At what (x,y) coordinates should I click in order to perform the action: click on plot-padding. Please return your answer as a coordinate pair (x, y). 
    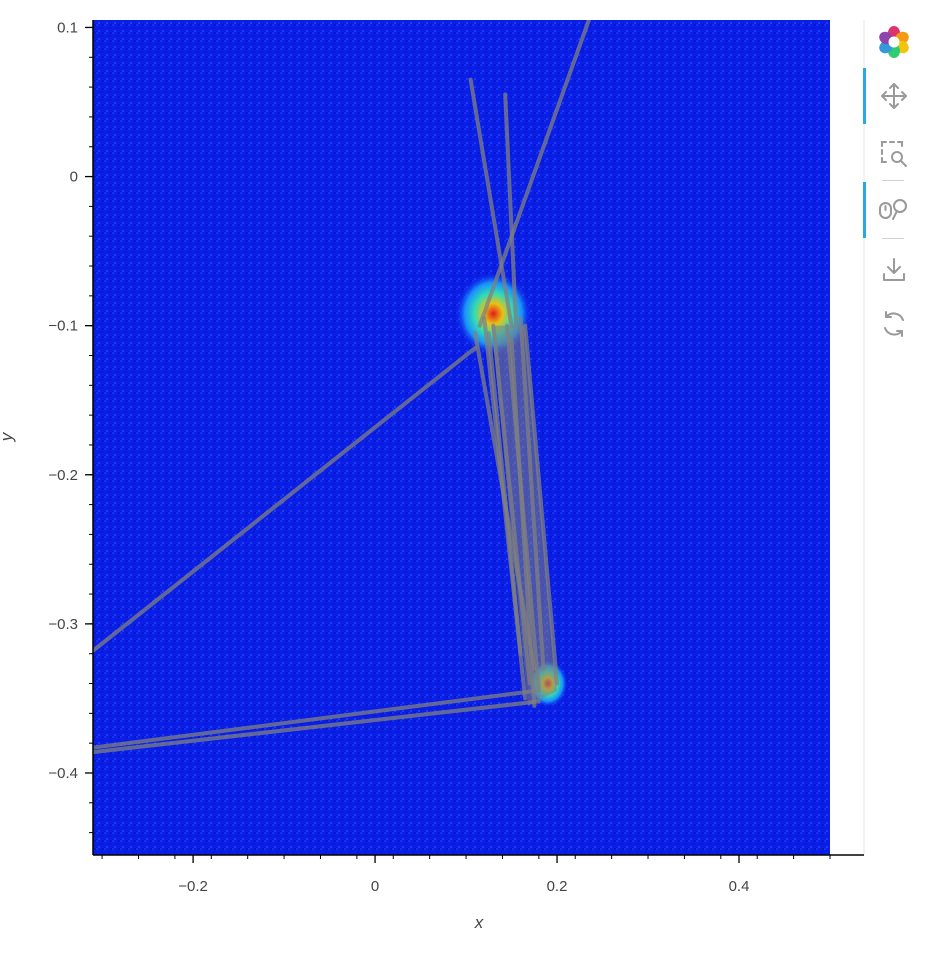
    Looking at the image, I should click on (847, 437).